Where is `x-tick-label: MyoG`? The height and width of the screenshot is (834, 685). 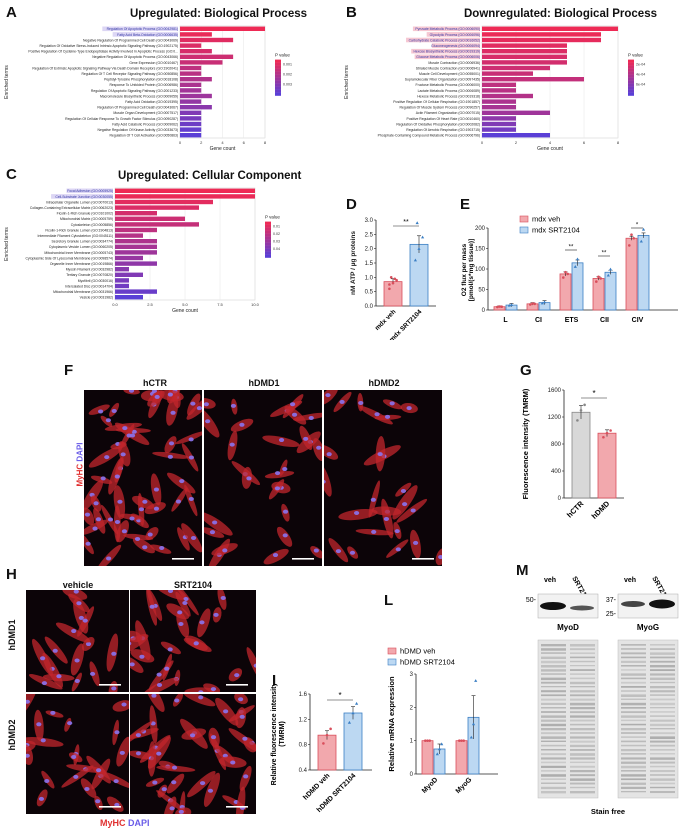
x-tick-label: MyoG is located at coordinates (464, 785).